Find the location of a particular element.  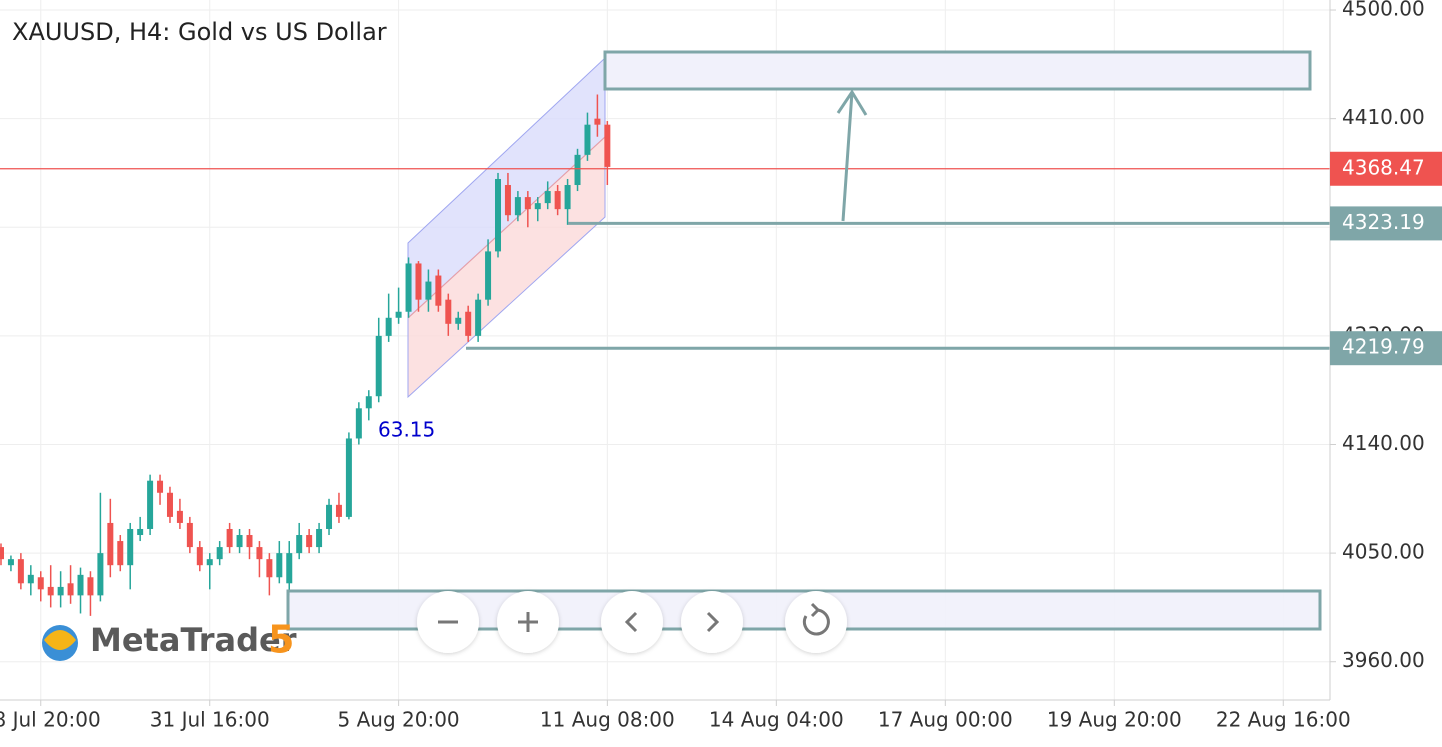

x-tick-label: 5 Aug 20:00 is located at coordinates (399, 720).